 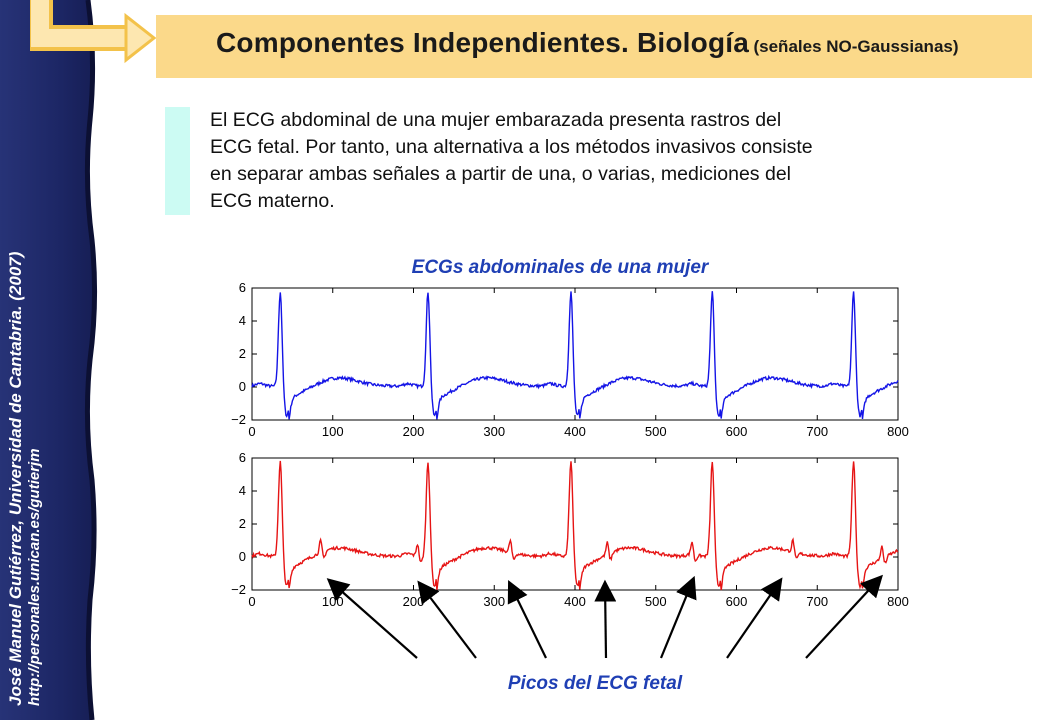 I want to click on arrow-bracket-icon, so click(x=93, y=32).